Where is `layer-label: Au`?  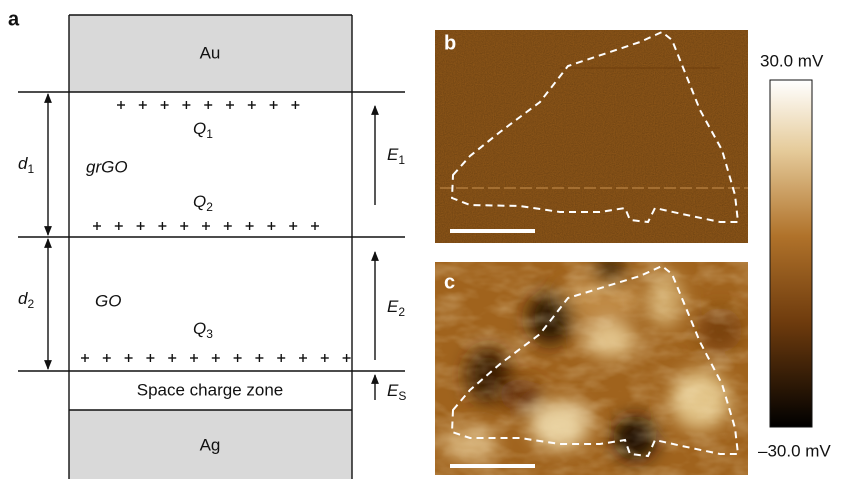
layer-label: Au is located at coordinates (210, 52).